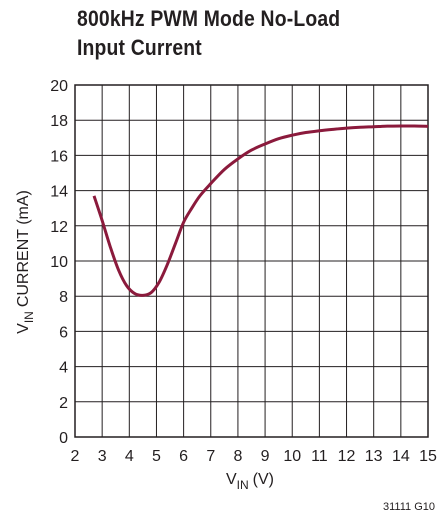 The image size is (439, 522). What do you see at coordinates (59, 192) in the screenshot?
I see `y-tick-label: 14` at bounding box center [59, 192].